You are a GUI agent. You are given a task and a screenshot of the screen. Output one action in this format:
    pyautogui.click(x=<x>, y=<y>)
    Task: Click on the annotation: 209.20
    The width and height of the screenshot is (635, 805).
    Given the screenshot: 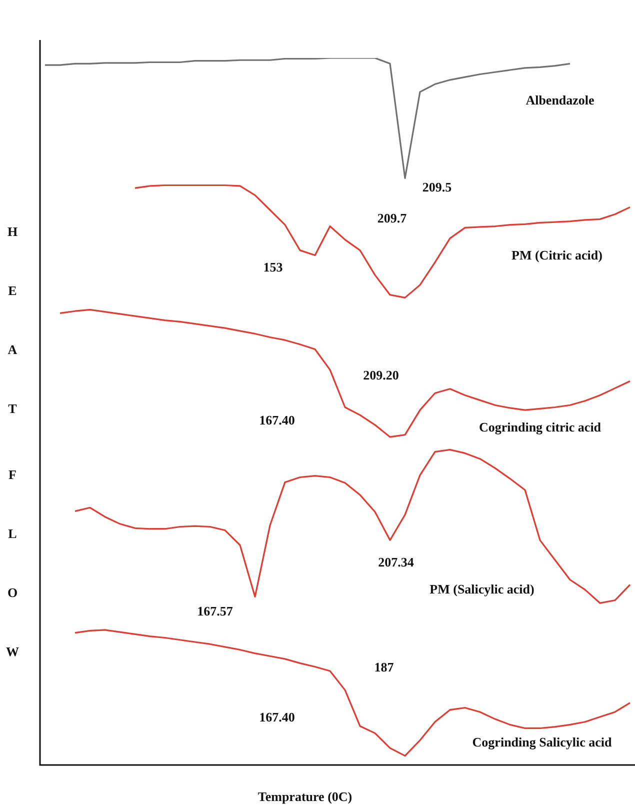 What is the action you would take?
    pyautogui.click(x=381, y=374)
    